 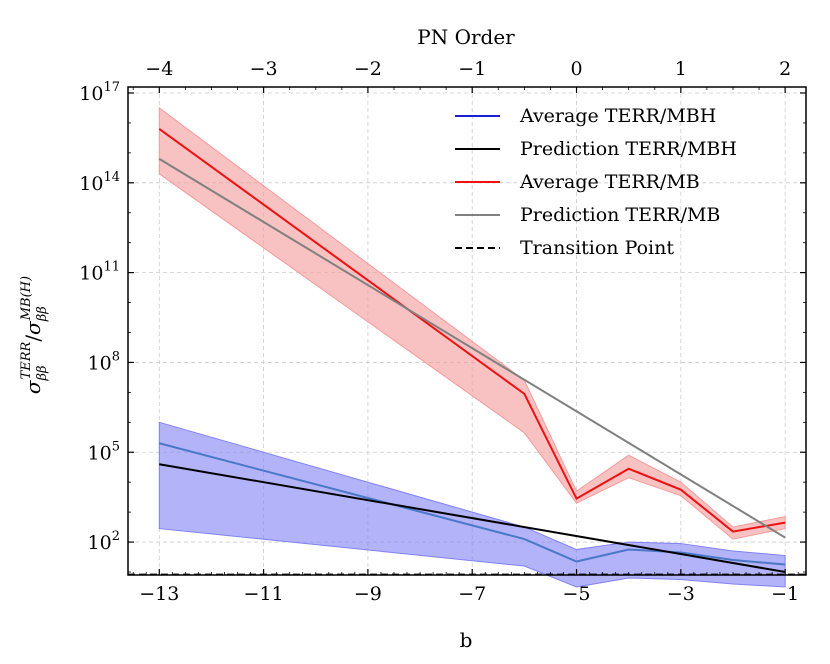 I want to click on y-tick-label-0: 10², so click(x=104, y=541).